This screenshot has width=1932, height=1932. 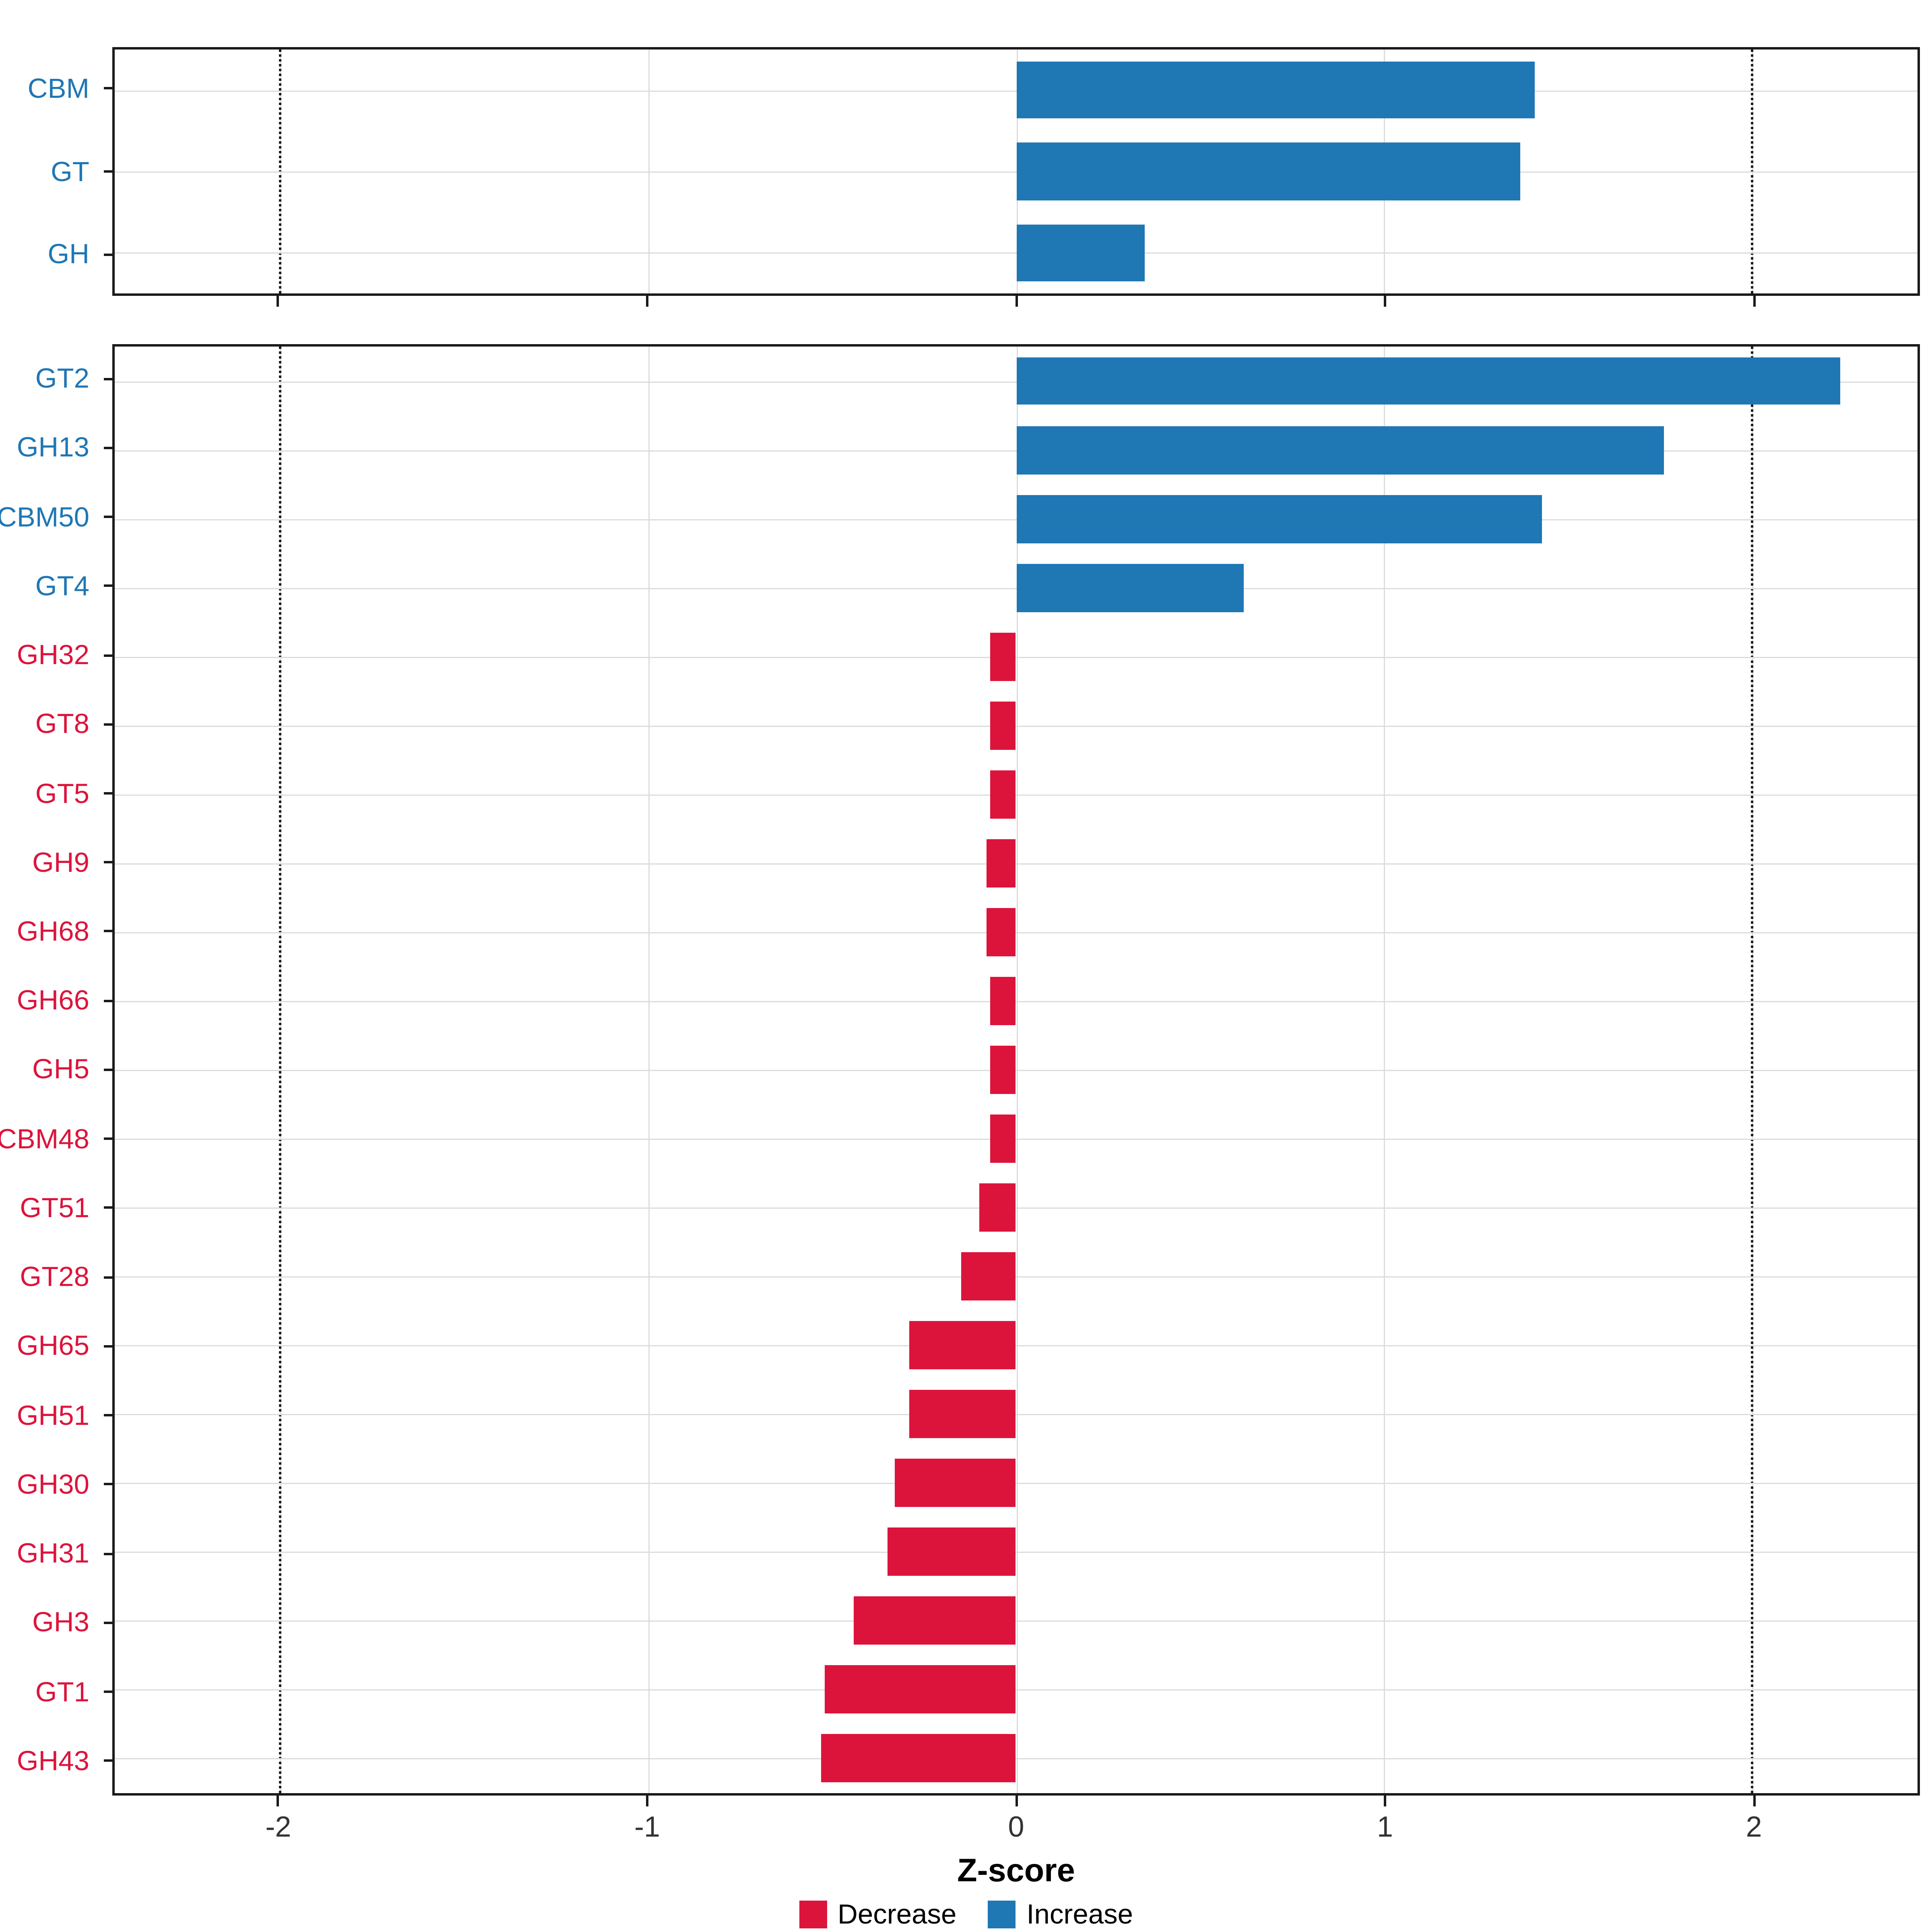 I want to click on y-tick-GH51, so click(x=108, y=1415).